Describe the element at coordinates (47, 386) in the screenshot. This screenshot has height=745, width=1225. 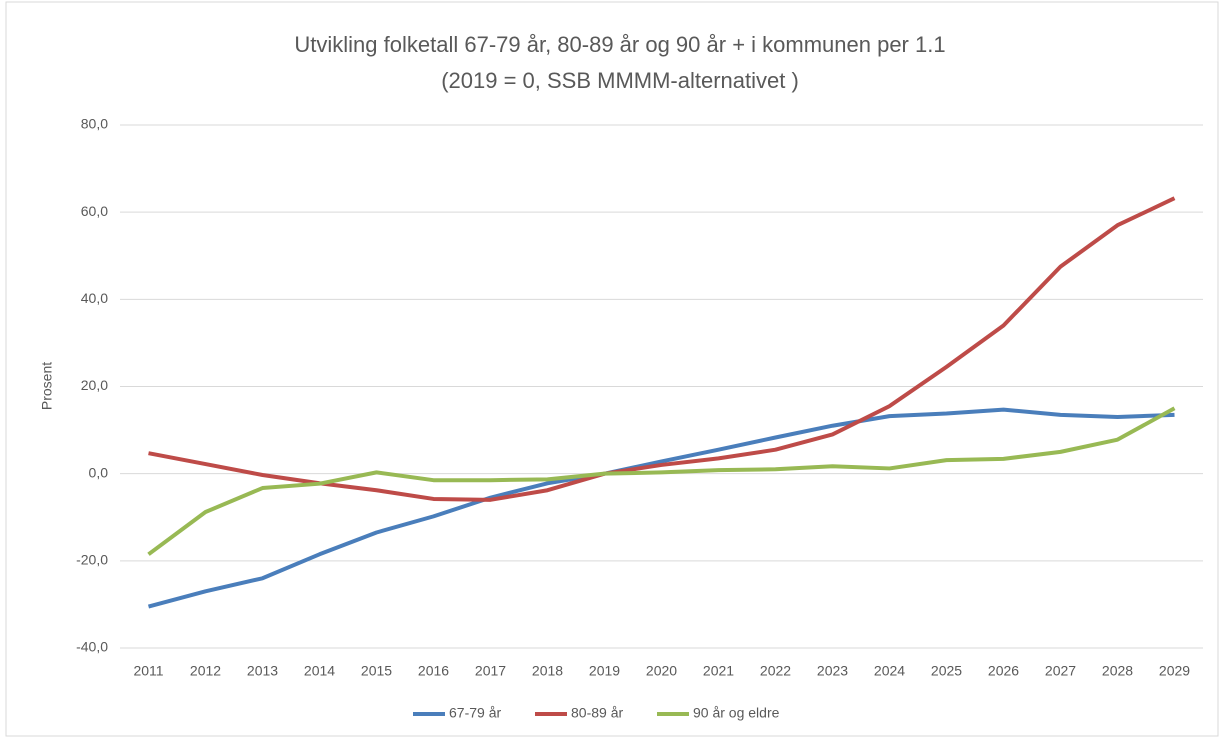
I see `y-axis-label: Prosent` at that location.